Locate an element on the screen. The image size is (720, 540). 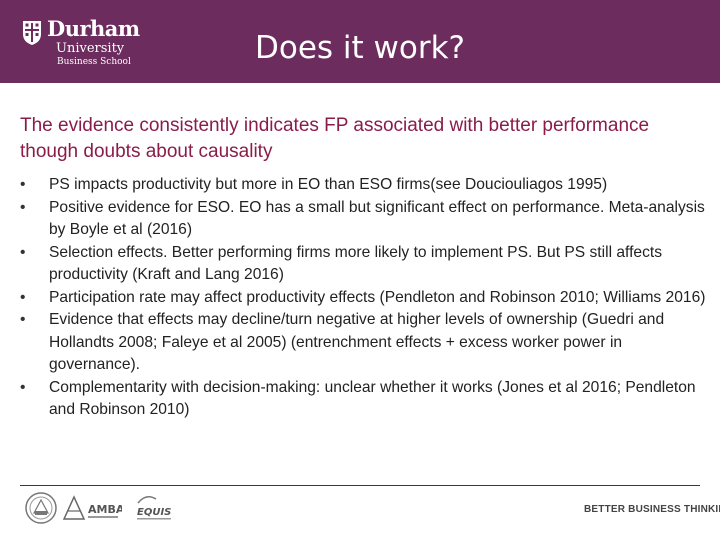
durham-logo: Durham University Business School is located at coordinates (87, 41).